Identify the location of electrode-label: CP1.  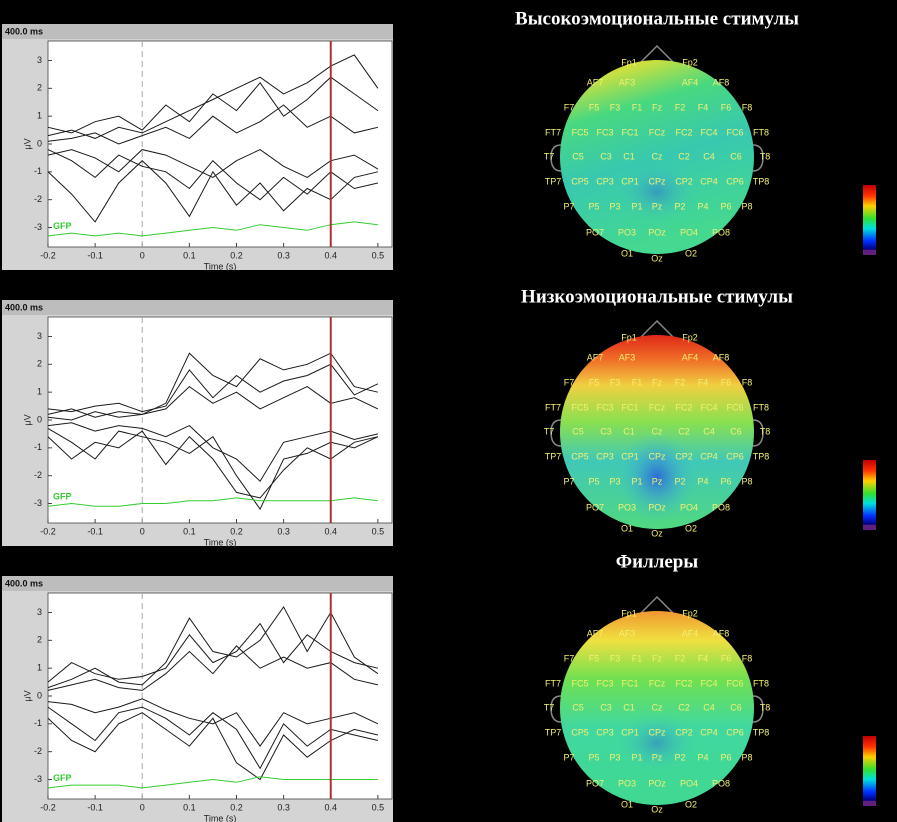
(630, 456).